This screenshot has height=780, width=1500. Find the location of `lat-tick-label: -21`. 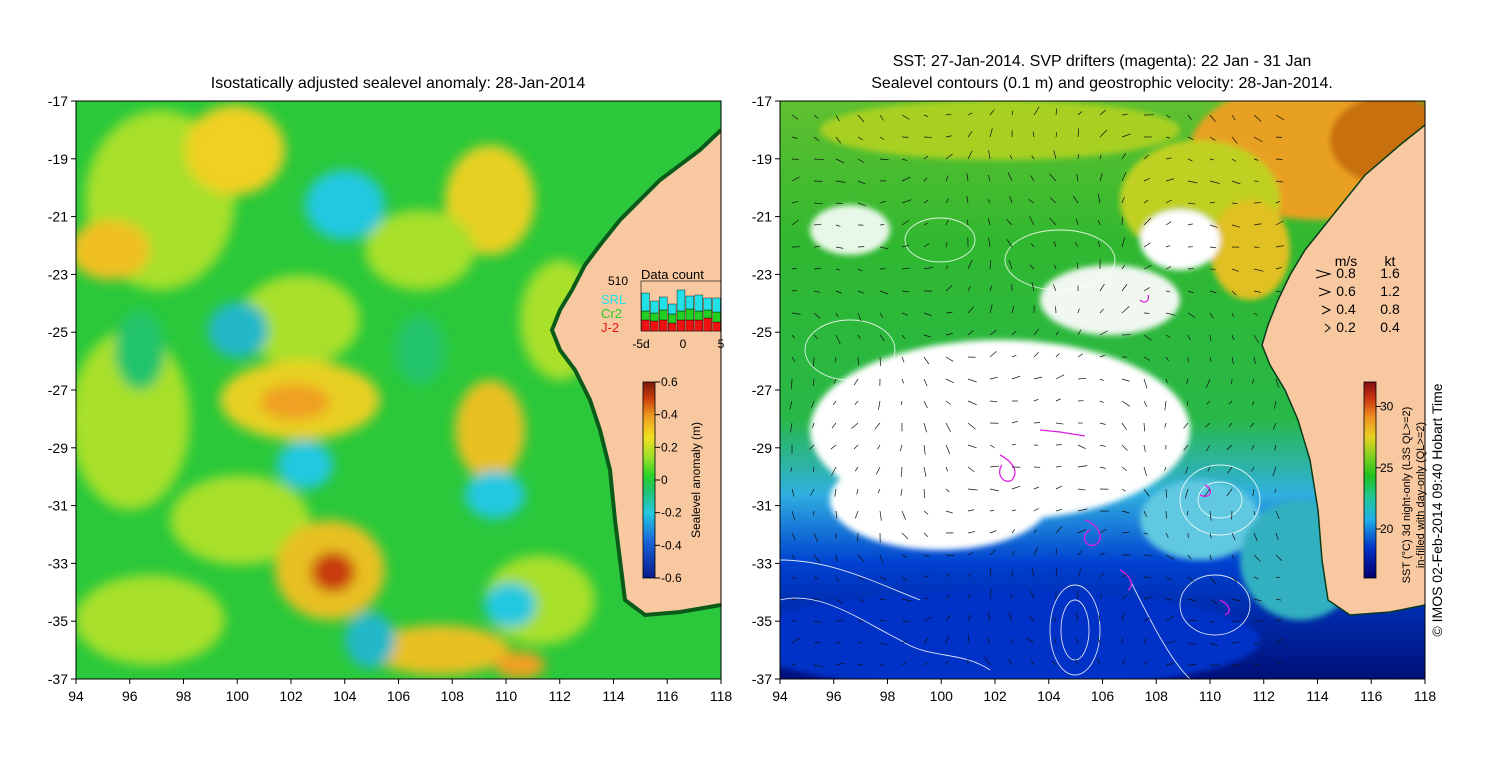

lat-tick-label: -21 is located at coordinates (762, 217).